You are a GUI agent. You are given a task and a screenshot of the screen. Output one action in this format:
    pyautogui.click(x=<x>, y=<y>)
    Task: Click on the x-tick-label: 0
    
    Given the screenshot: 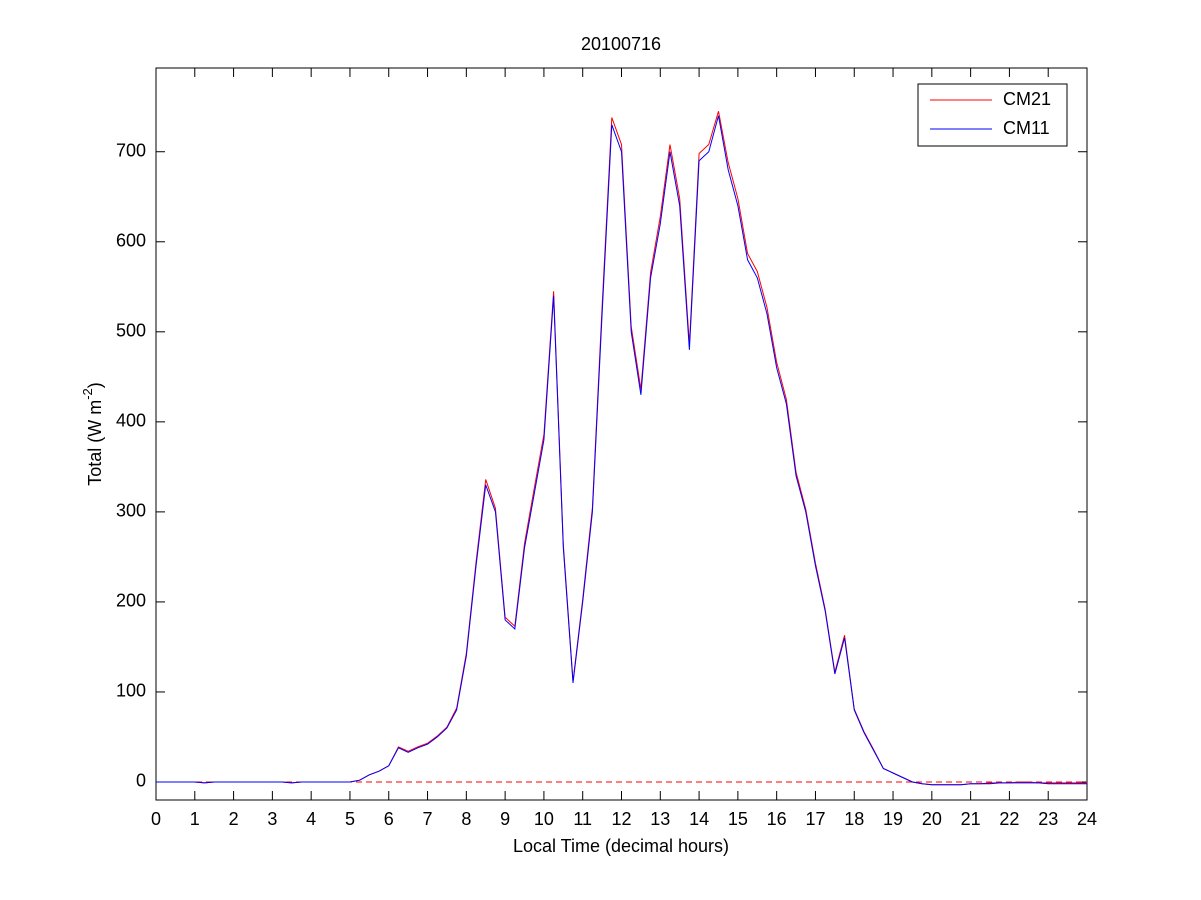 What is the action you would take?
    pyautogui.click(x=156, y=819)
    